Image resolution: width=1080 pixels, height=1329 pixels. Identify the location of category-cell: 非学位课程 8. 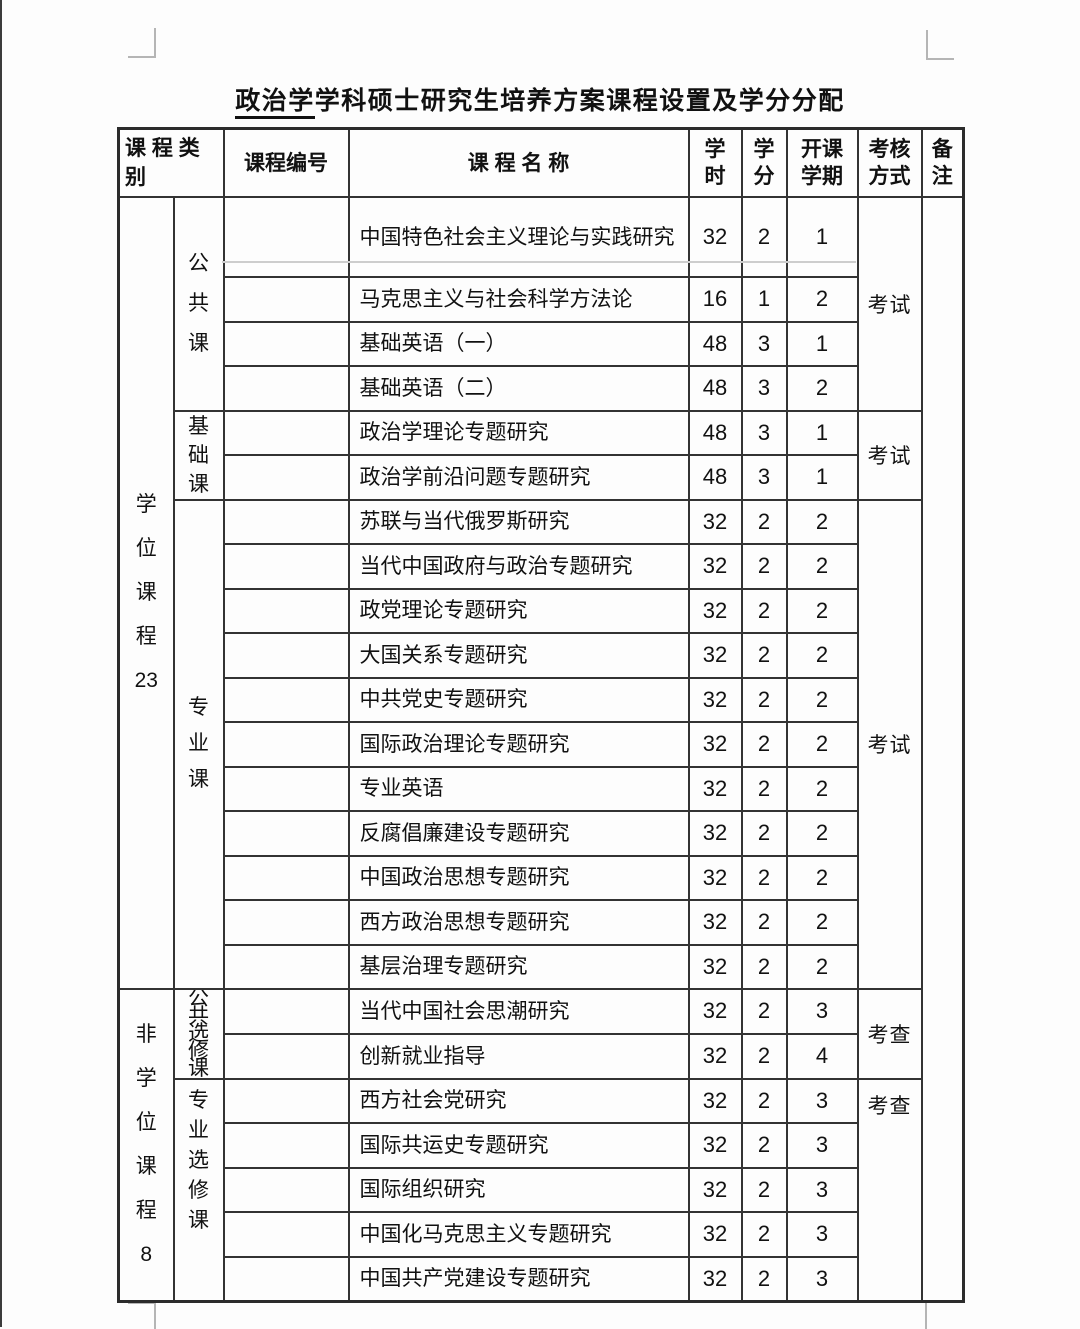
(146, 1145).